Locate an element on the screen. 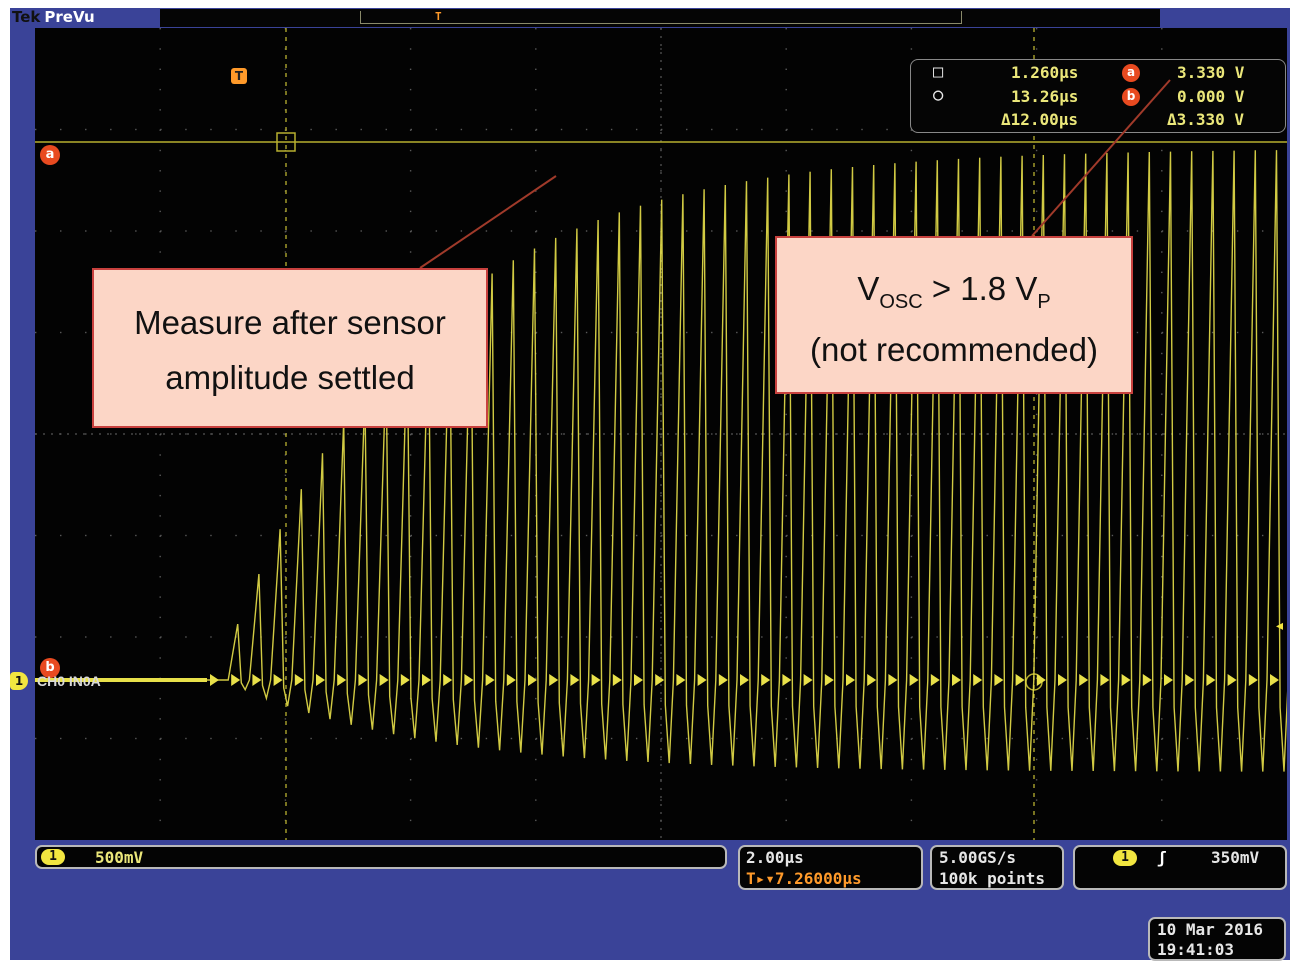 The image size is (1293, 963). cursor-b-badge: b is located at coordinates (50, 668).